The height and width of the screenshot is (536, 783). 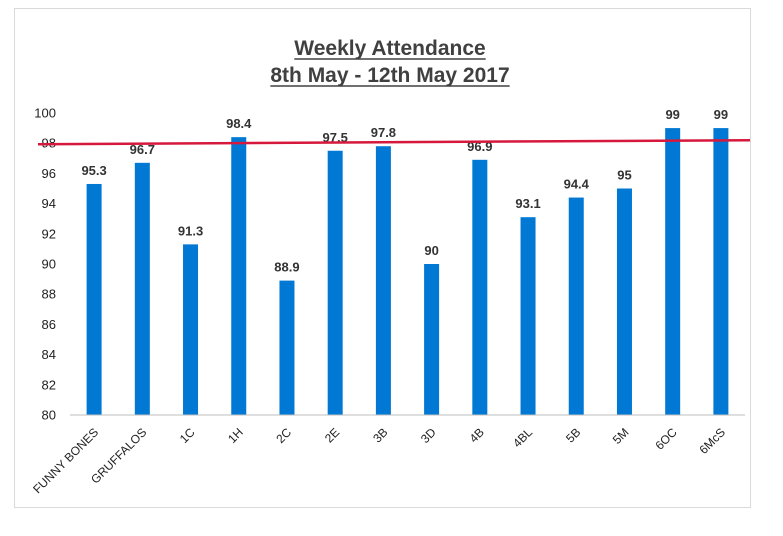 What do you see at coordinates (49, 354) in the screenshot?
I see `y-tick-label: 84` at bounding box center [49, 354].